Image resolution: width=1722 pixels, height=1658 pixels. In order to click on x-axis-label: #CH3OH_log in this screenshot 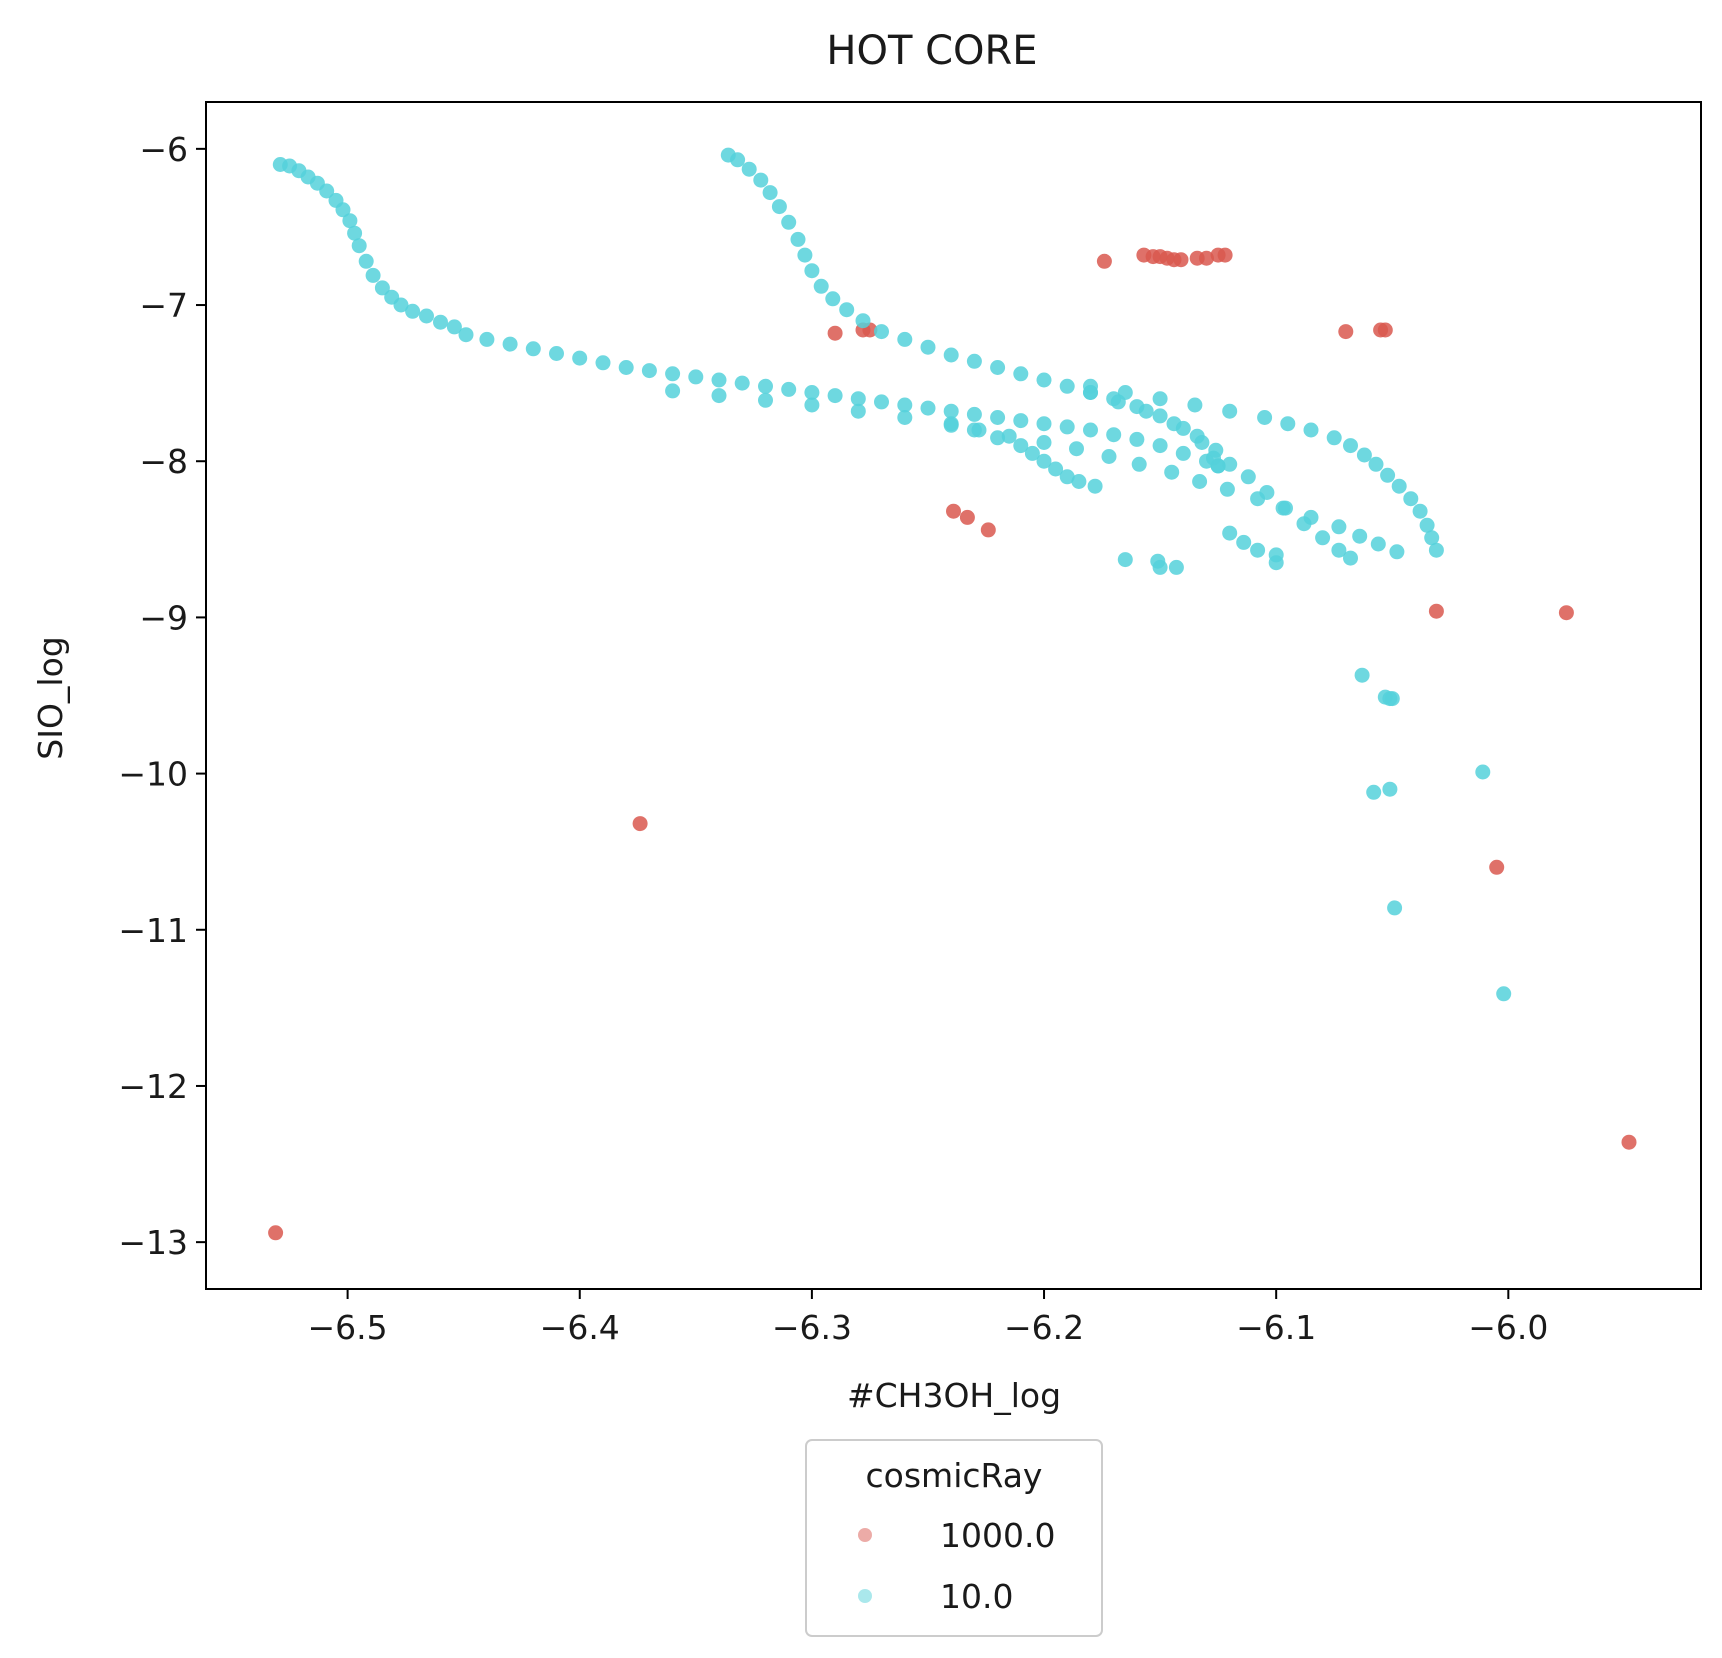, I will do `click(954, 1395)`.